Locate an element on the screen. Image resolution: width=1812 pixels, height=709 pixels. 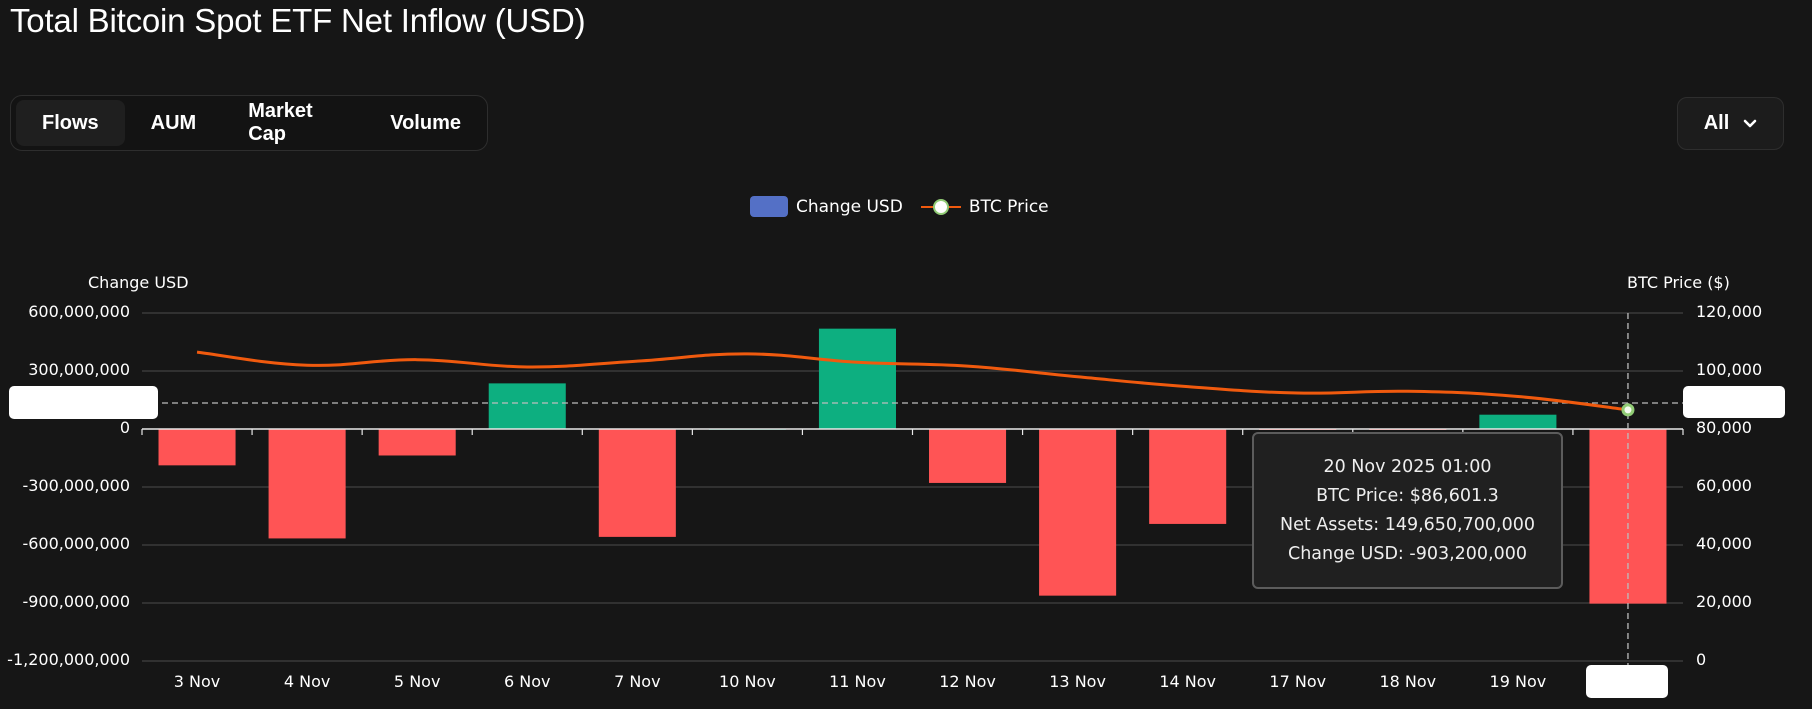
right-axis-tick: 80,000 is located at coordinates (1724, 427).